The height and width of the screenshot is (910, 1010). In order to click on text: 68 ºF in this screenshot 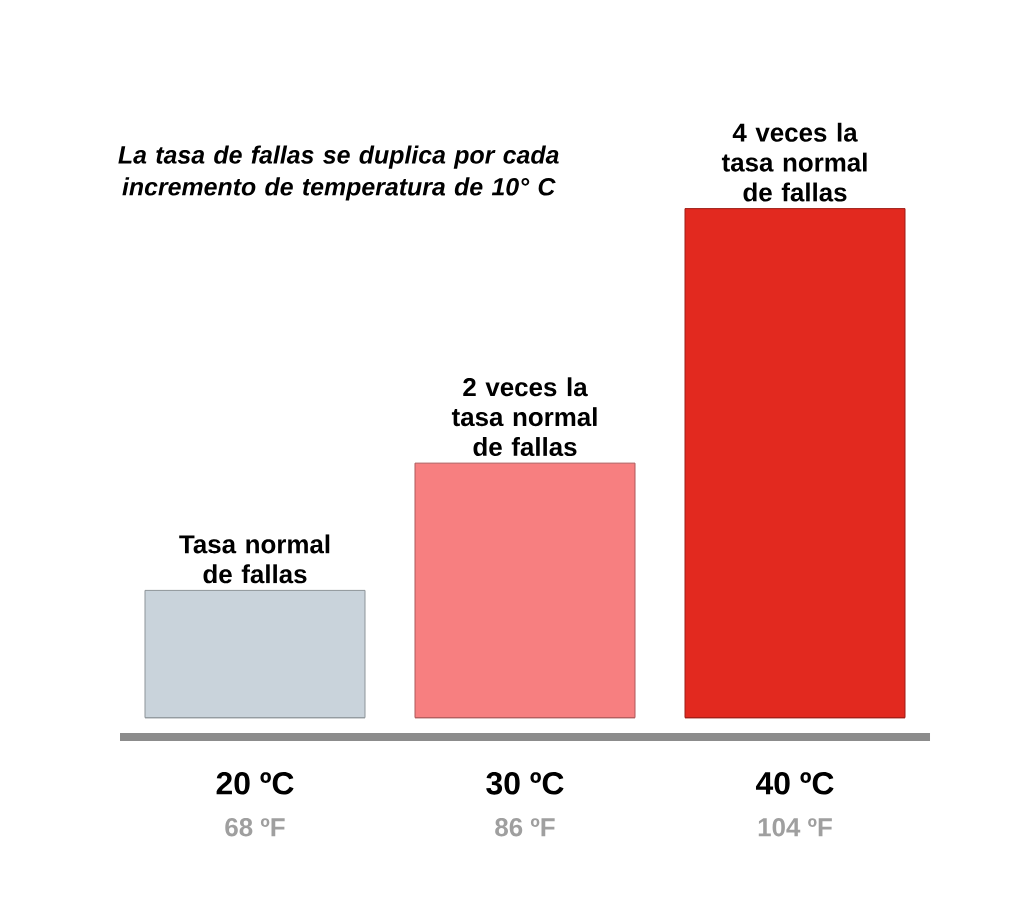, I will do `click(255, 827)`.